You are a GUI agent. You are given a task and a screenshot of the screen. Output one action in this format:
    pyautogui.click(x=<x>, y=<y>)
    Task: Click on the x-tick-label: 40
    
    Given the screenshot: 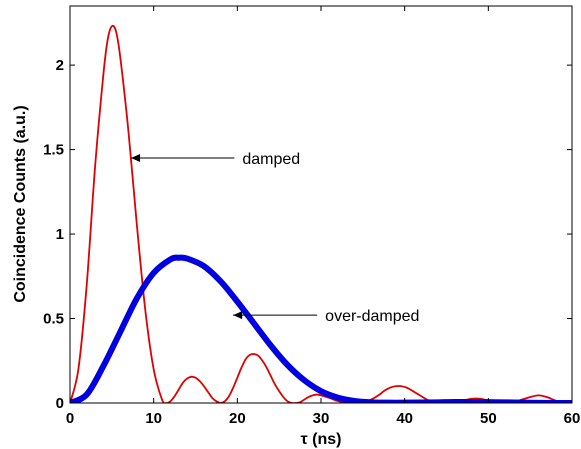 What is the action you would take?
    pyautogui.click(x=404, y=418)
    